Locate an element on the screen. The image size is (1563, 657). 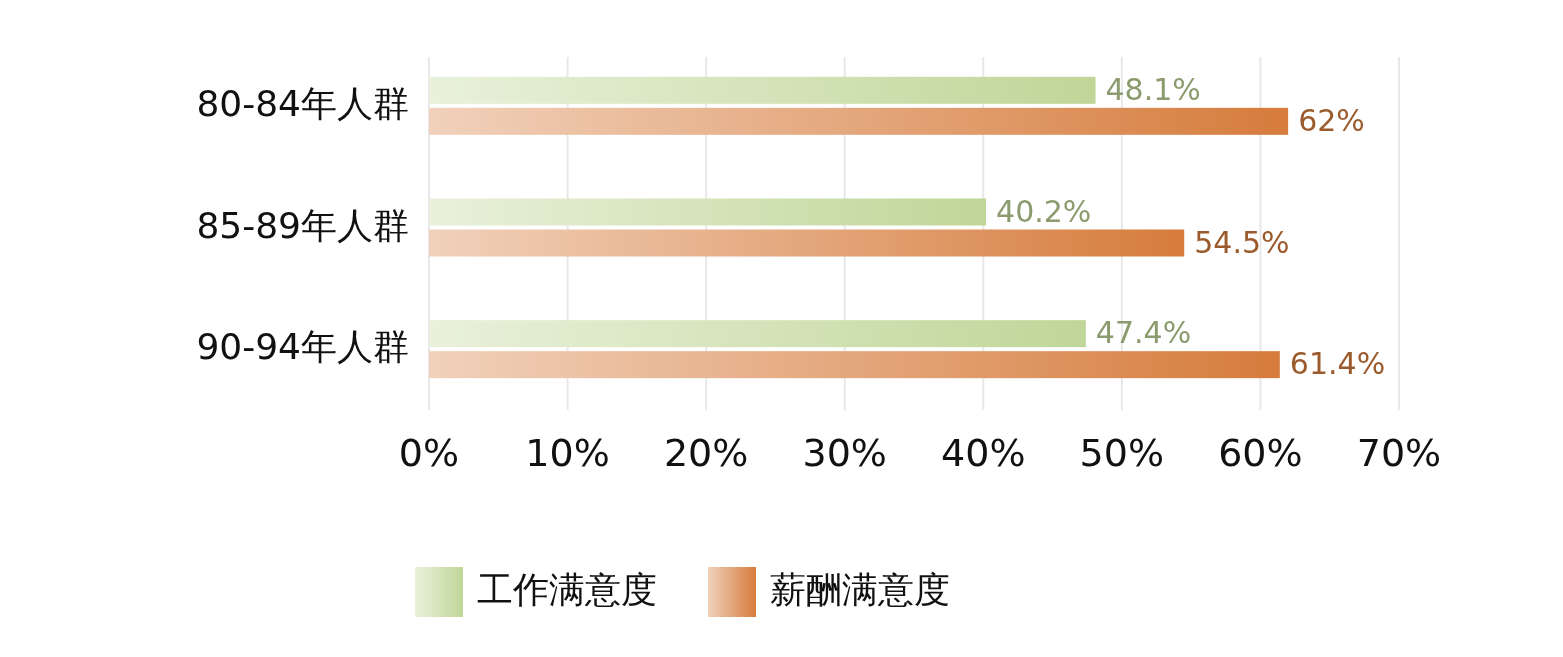
text: 62% is located at coordinates (1331, 120).